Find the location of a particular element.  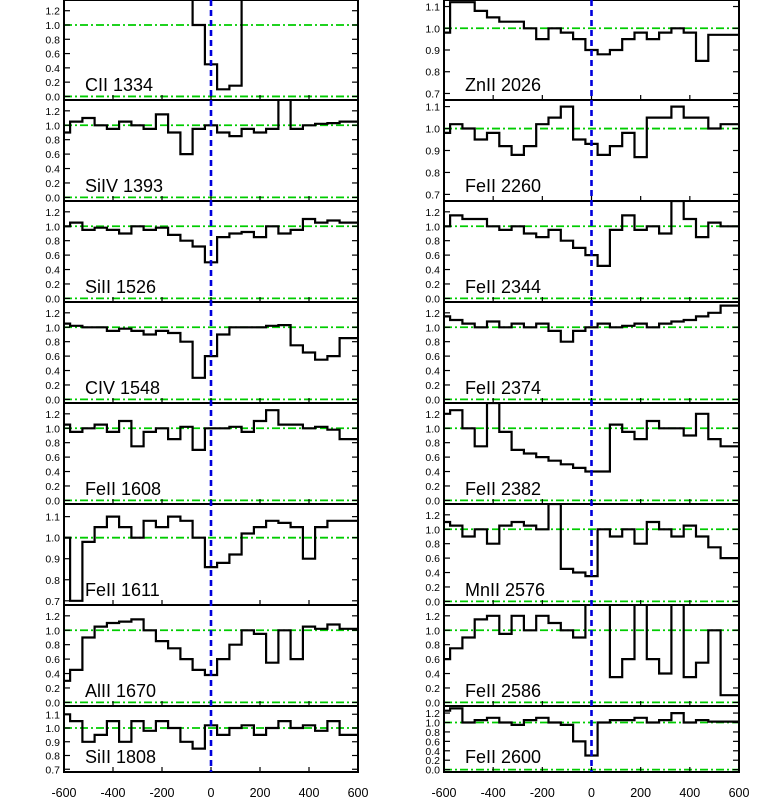

spectrum-p3 is located at coordinates (211, 350).